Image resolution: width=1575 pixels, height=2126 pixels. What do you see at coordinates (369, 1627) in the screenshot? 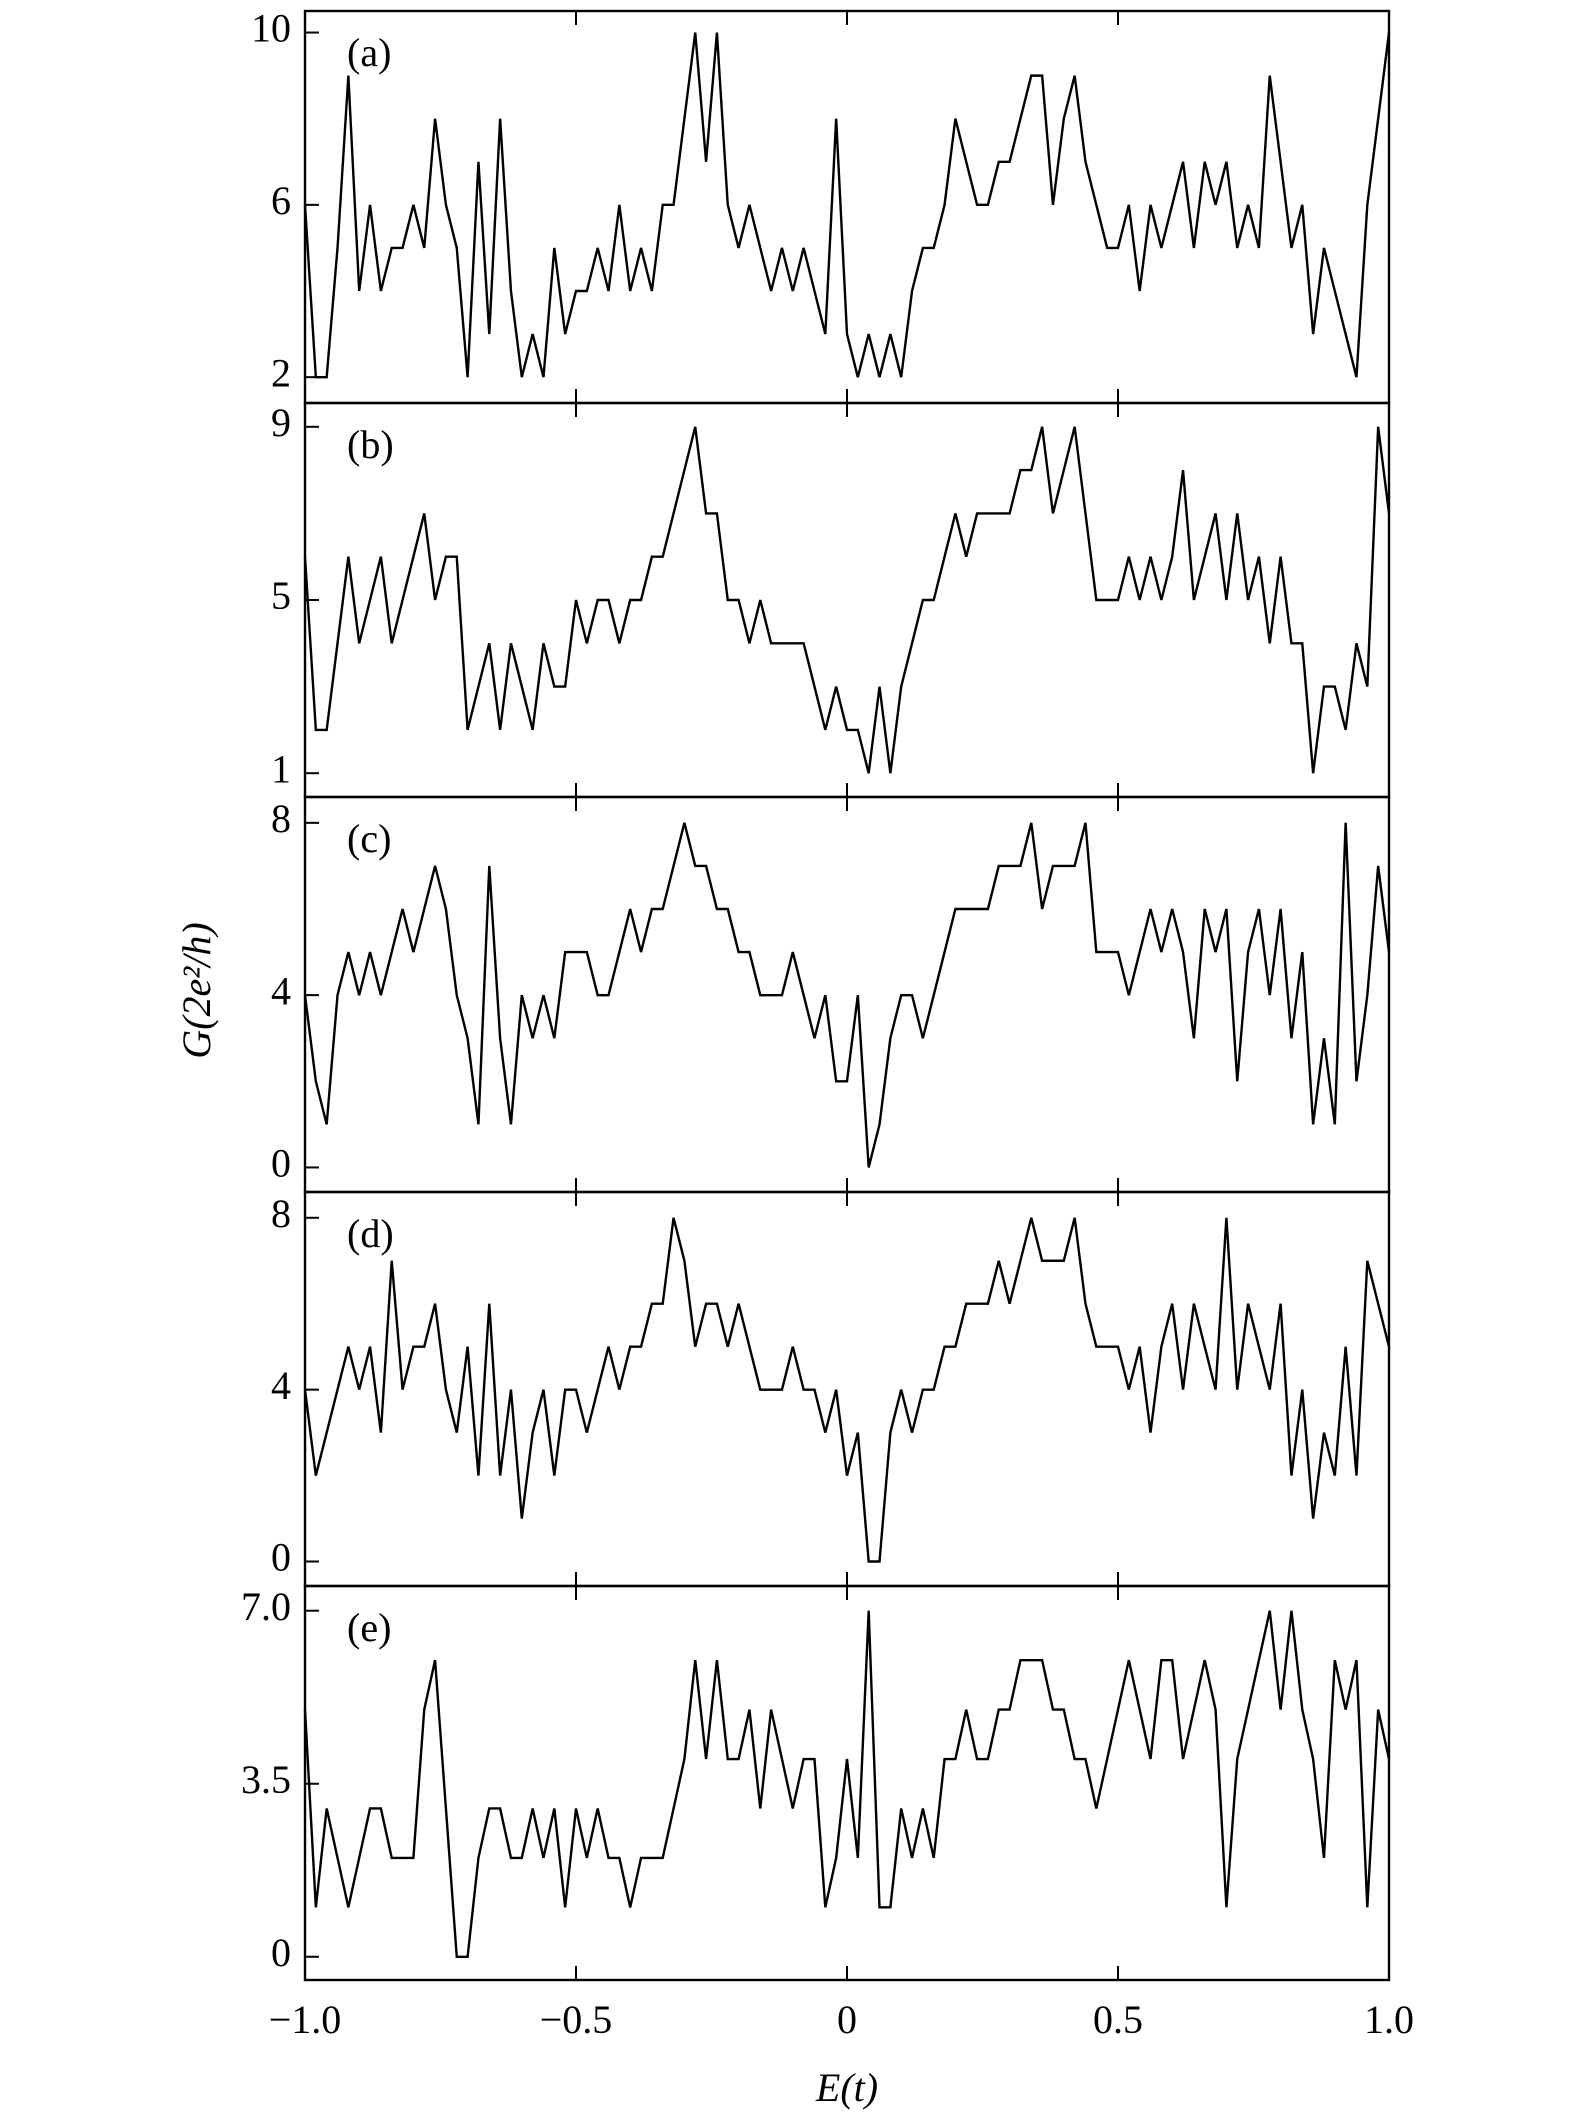
I see `panel-label: (e)` at bounding box center [369, 1627].